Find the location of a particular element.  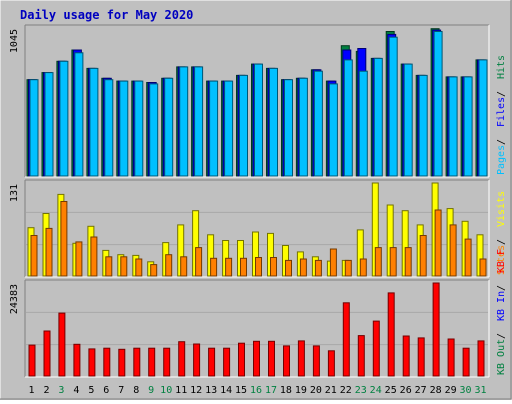

legend-kb-f: KB F is located at coordinates (501, 261).